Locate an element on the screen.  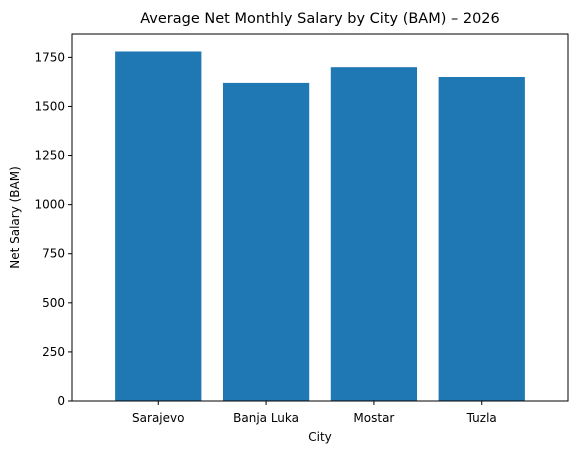
x-tick-label: Banja Luka is located at coordinates (266, 418).